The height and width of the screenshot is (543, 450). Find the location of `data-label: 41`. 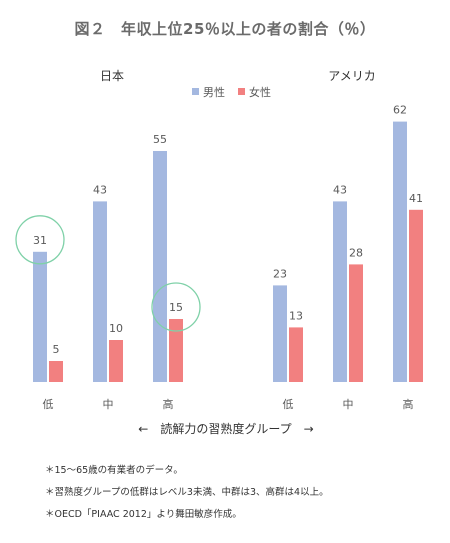

data-label: 41 is located at coordinates (416, 198).